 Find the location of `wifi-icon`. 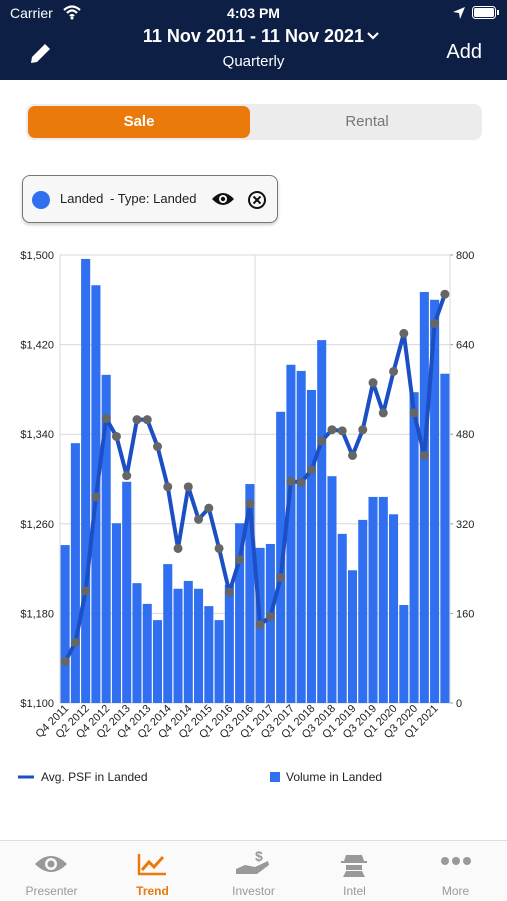

wifi-icon is located at coordinates (72, 12).